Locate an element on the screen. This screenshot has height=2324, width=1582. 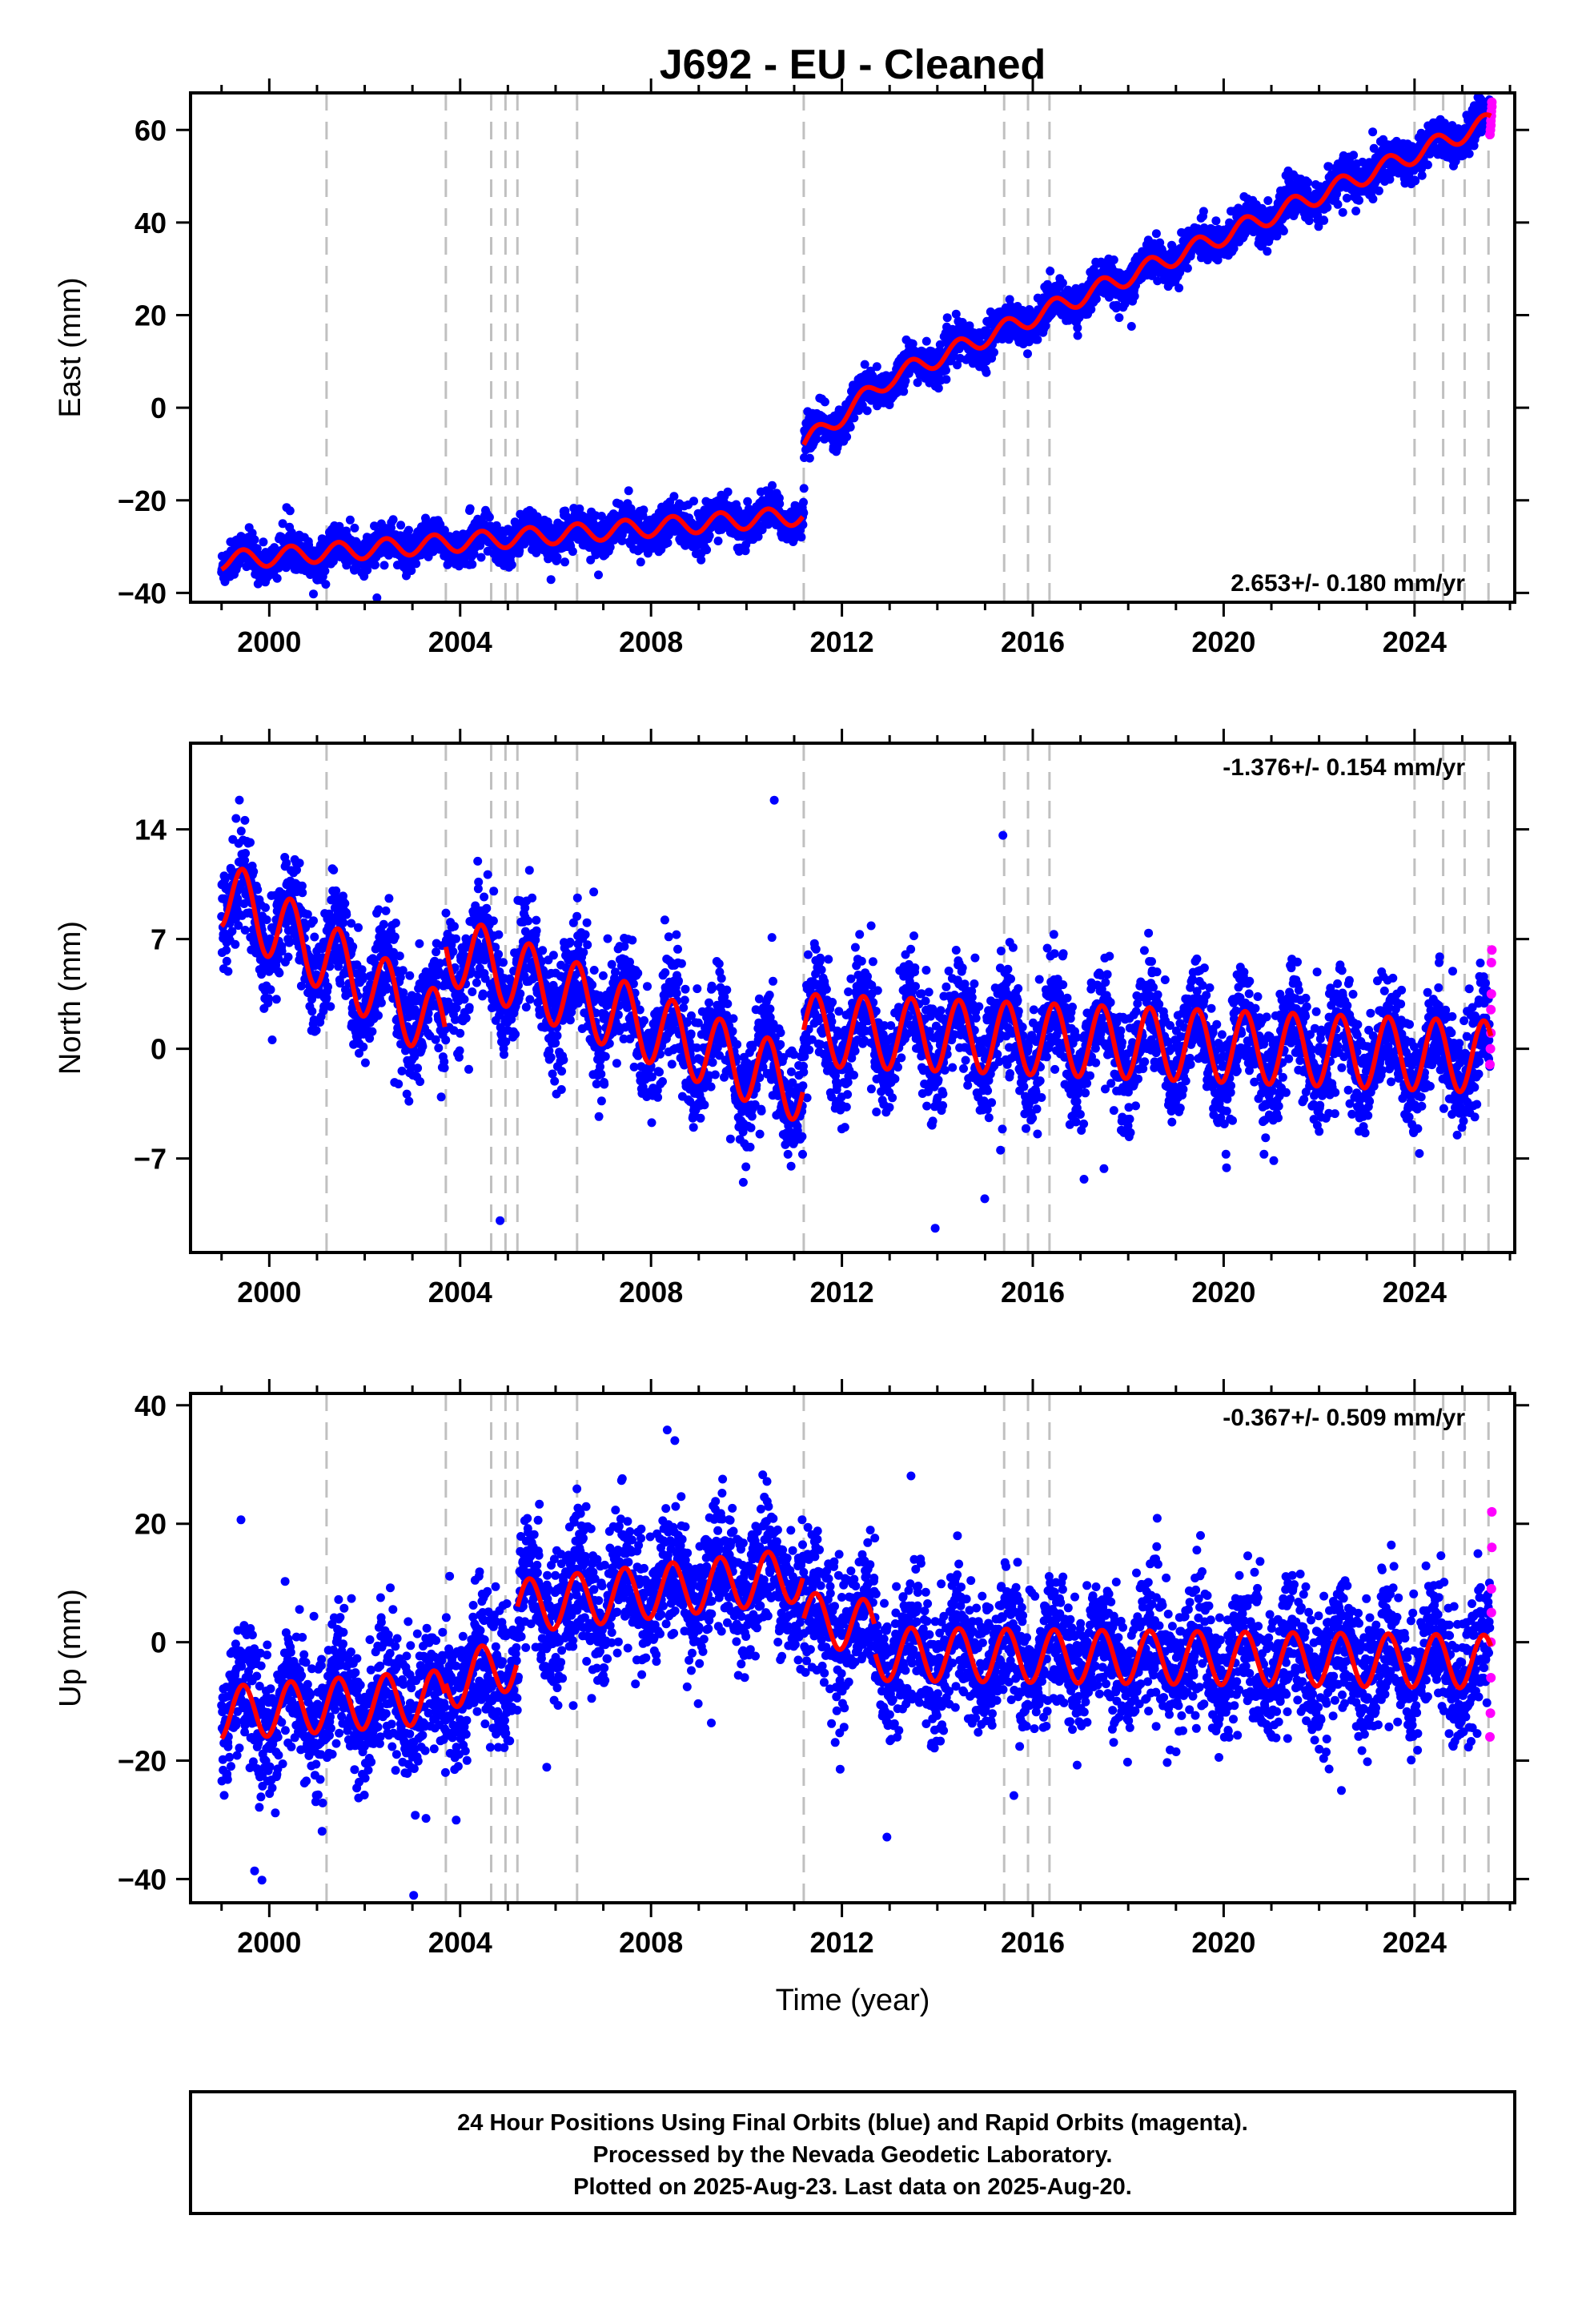
x-tick-label: 2024 is located at coordinates (1415, 641).